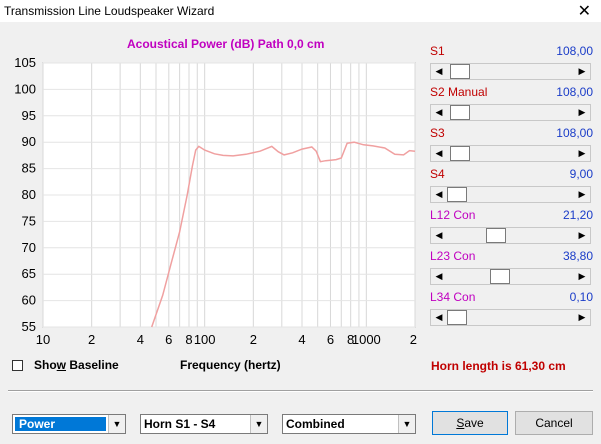 This screenshot has width=601, height=444. Describe the element at coordinates (25, 62) in the screenshot. I see `y-tick-label: 105` at that location.